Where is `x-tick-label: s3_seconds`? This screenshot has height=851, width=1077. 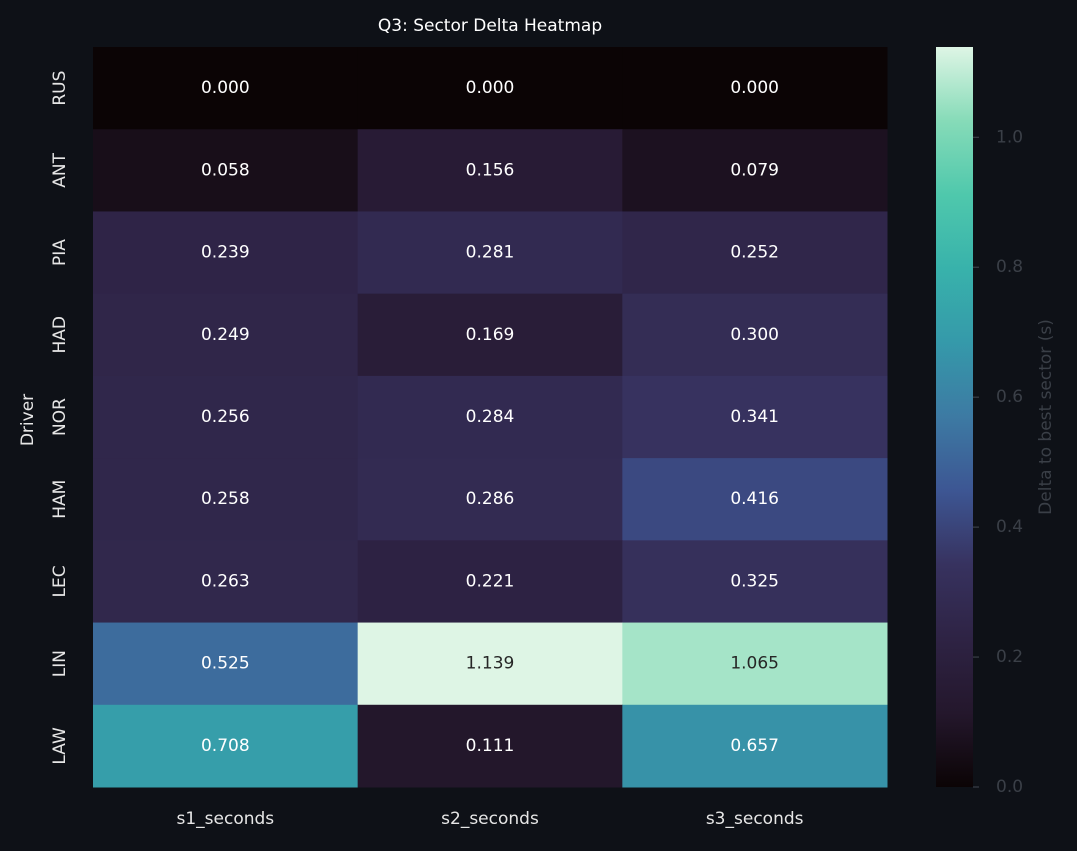
x-tick-label: s3_seconds is located at coordinates (755, 819).